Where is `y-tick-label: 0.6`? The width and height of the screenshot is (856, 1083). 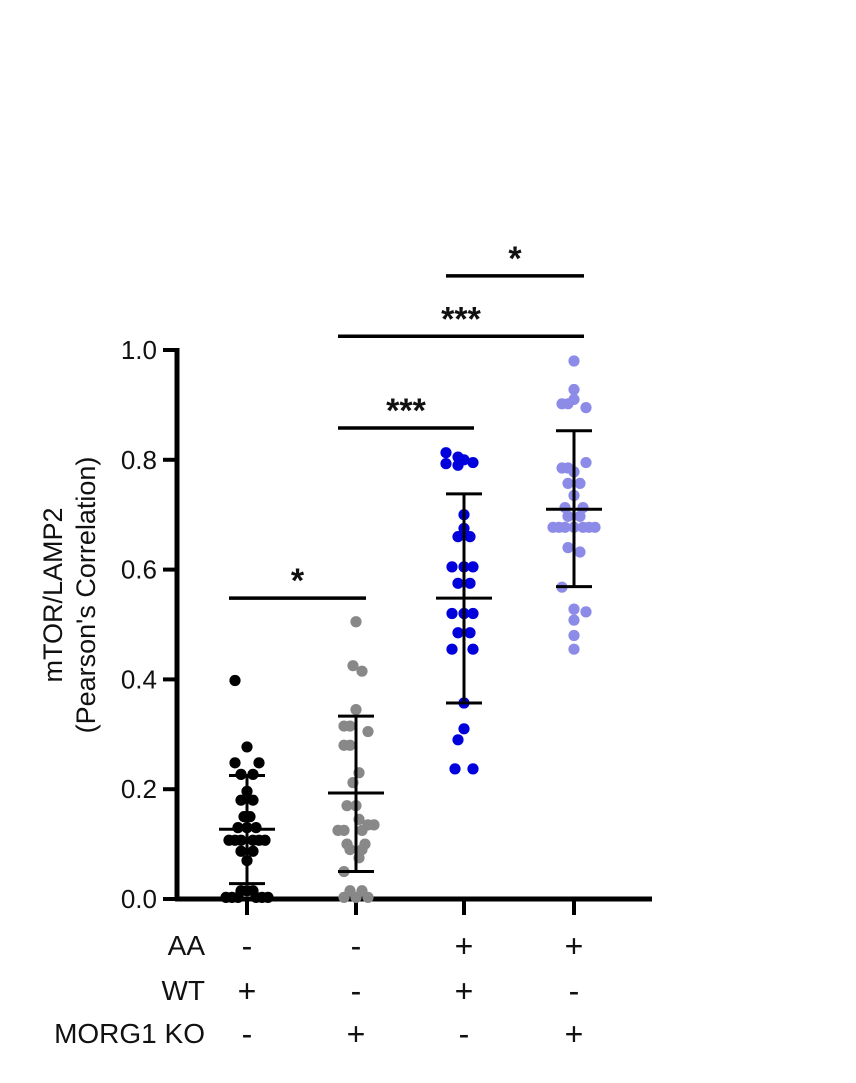
y-tick-label: 0.6 is located at coordinates (139, 570).